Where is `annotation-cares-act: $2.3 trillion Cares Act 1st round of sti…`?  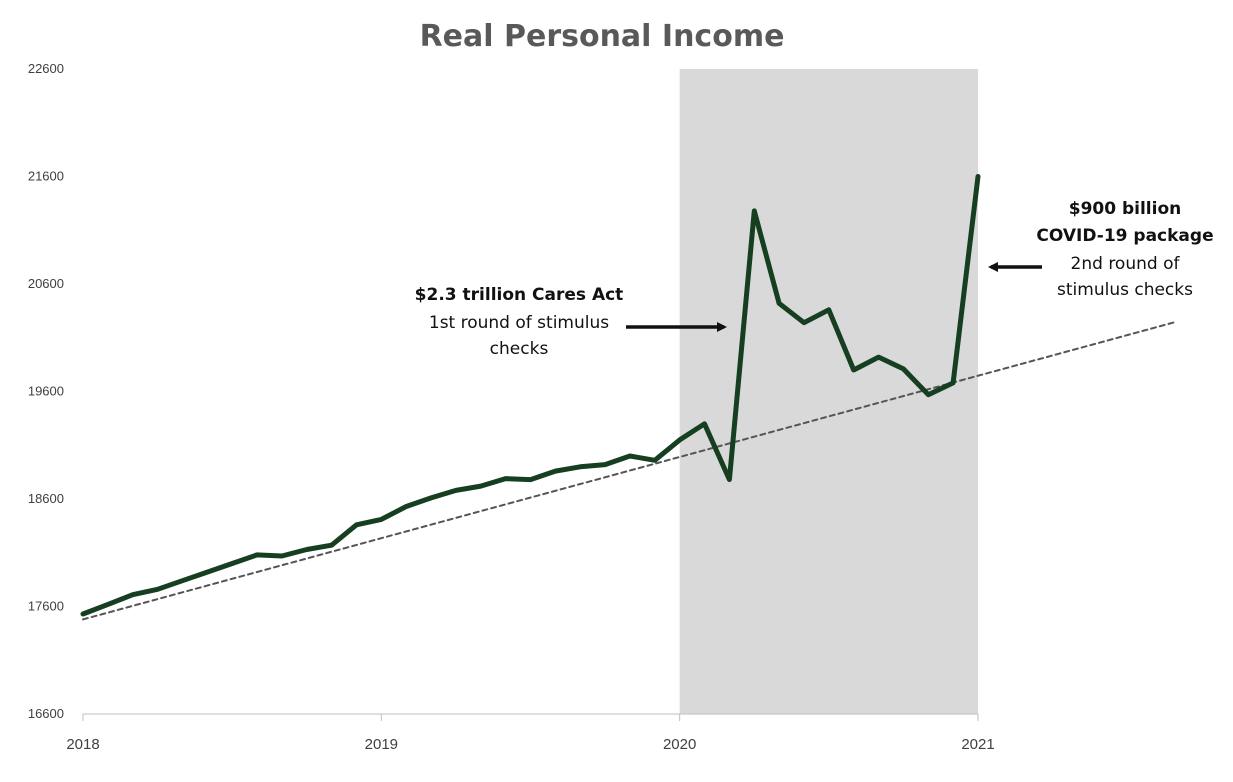 annotation-cares-act: $2.3 trillion Cares Act 1st round of sti… is located at coordinates (571, 322).